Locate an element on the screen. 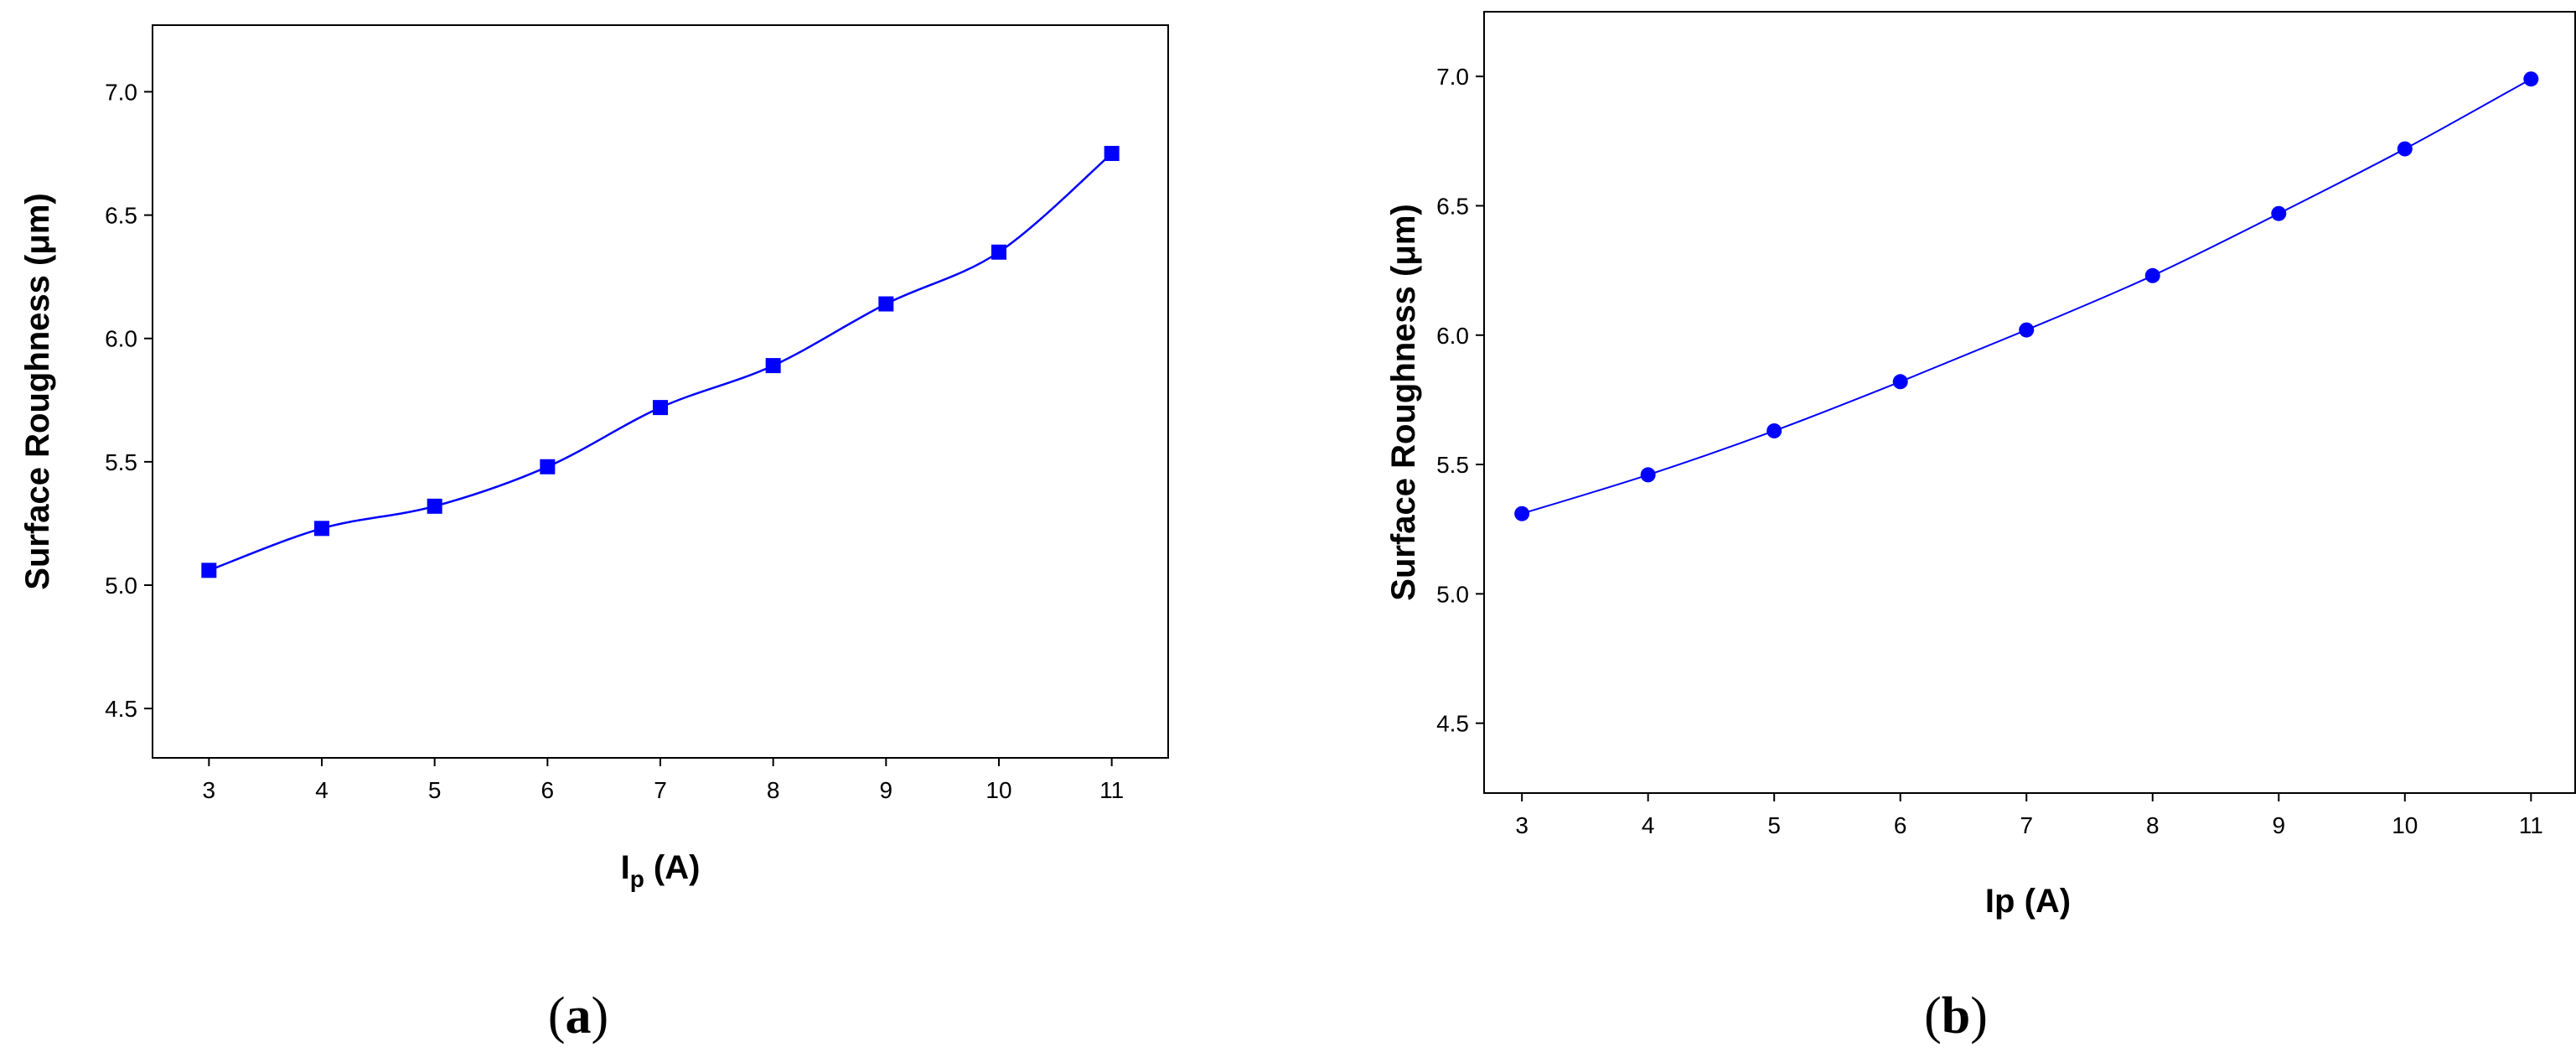 This screenshot has width=2576, height=1063. x-axis-title-b: Ip (A) is located at coordinates (2028, 901).